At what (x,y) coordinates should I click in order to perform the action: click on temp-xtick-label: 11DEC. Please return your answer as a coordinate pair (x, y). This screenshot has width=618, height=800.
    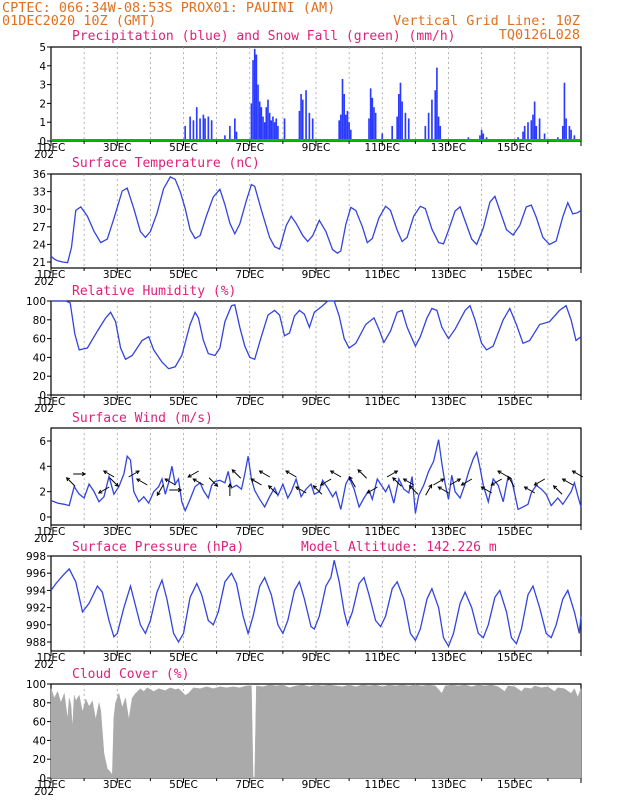
    Looking at the image, I should click on (382, 275).